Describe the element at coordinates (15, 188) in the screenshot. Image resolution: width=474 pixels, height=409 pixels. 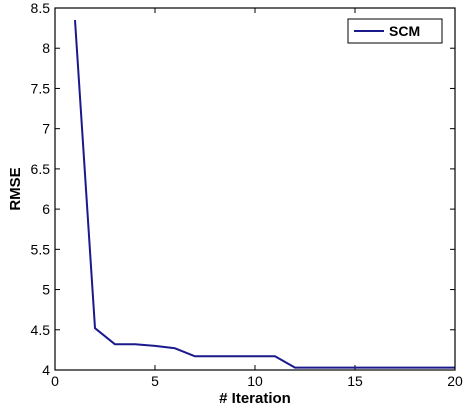
I see `y-axis-title: RMSE` at that location.